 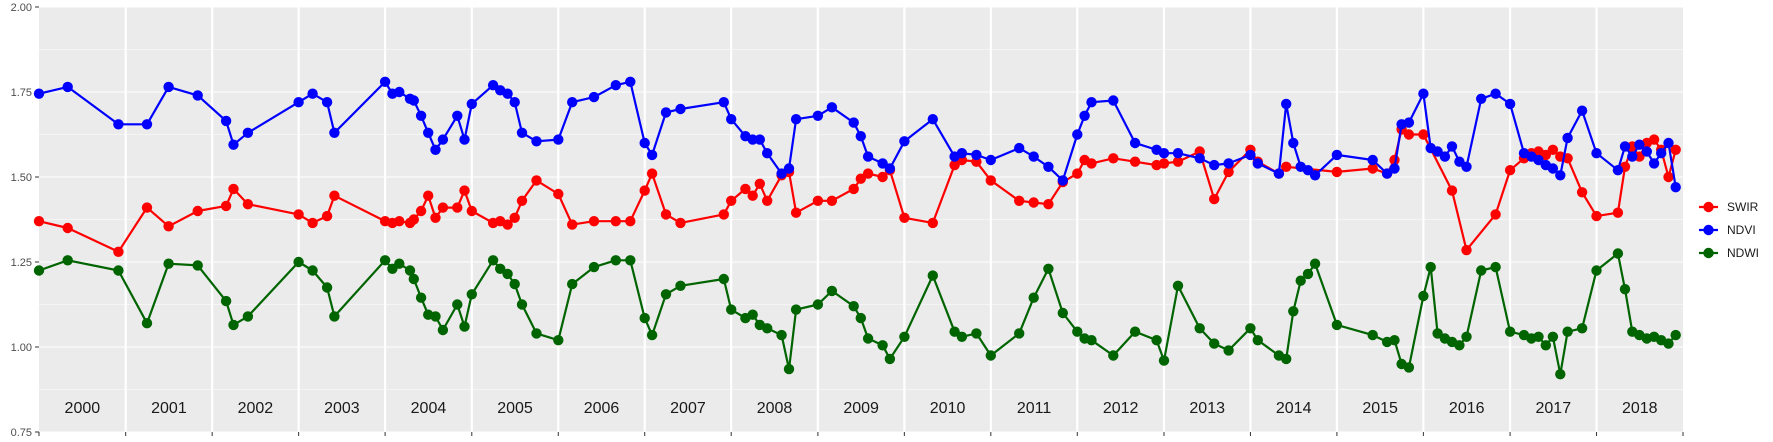 I want to click on year-label: 2002, so click(x=256, y=408).